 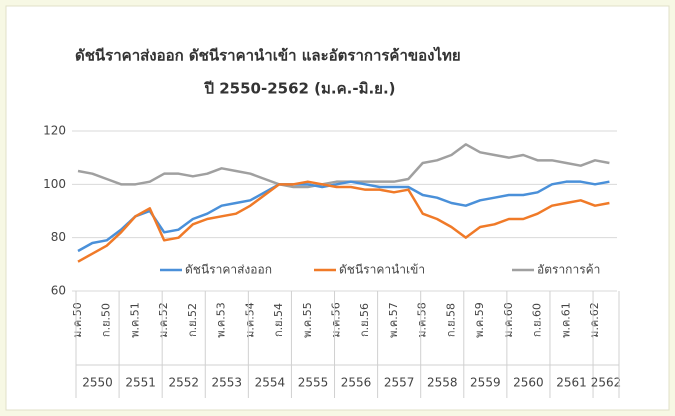 I want to click on year-label: 2553, so click(x=227, y=383).